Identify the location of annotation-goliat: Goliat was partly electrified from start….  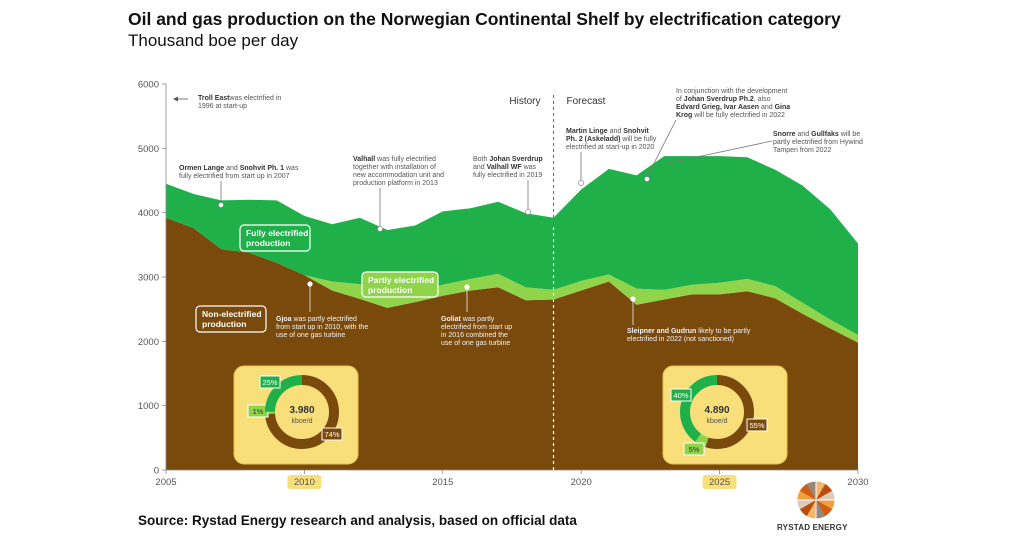
(476, 315).